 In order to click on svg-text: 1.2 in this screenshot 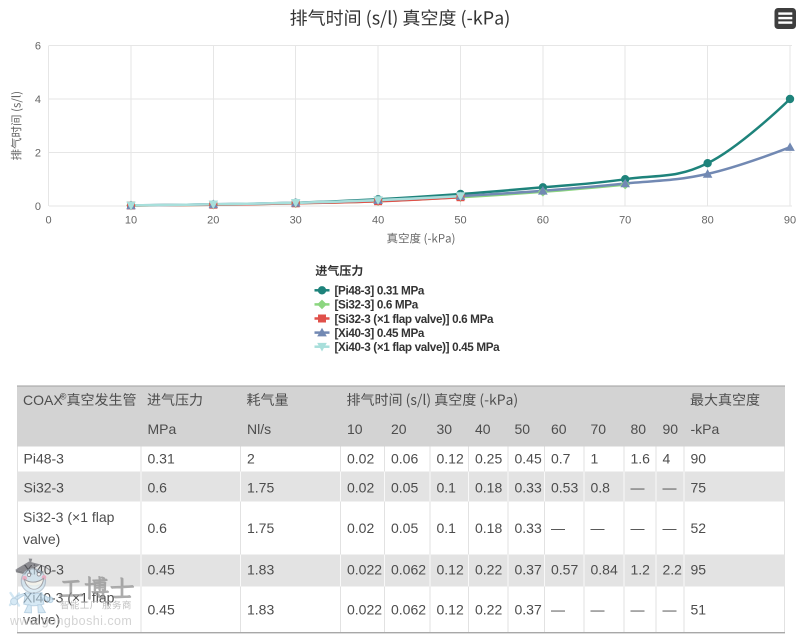, I will do `click(641, 570)`.